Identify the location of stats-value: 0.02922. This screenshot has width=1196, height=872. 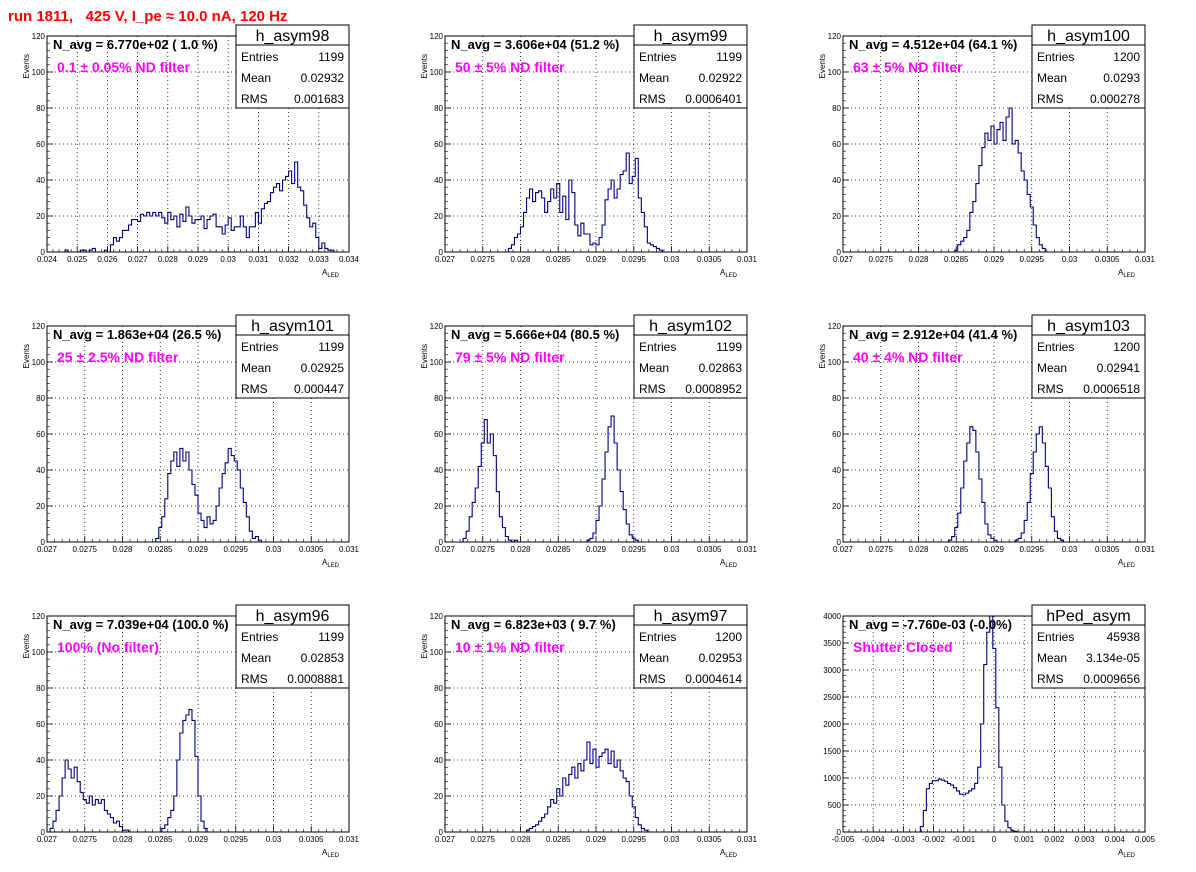
(721, 78).